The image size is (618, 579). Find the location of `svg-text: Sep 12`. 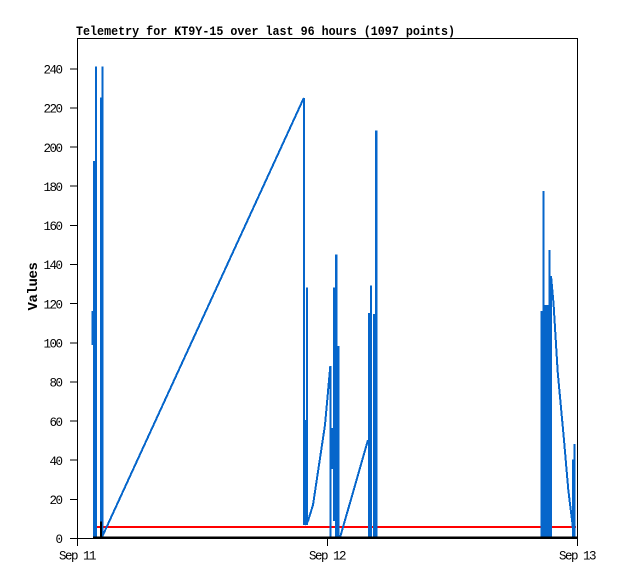

svg-text: Sep 12 is located at coordinates (327, 557).